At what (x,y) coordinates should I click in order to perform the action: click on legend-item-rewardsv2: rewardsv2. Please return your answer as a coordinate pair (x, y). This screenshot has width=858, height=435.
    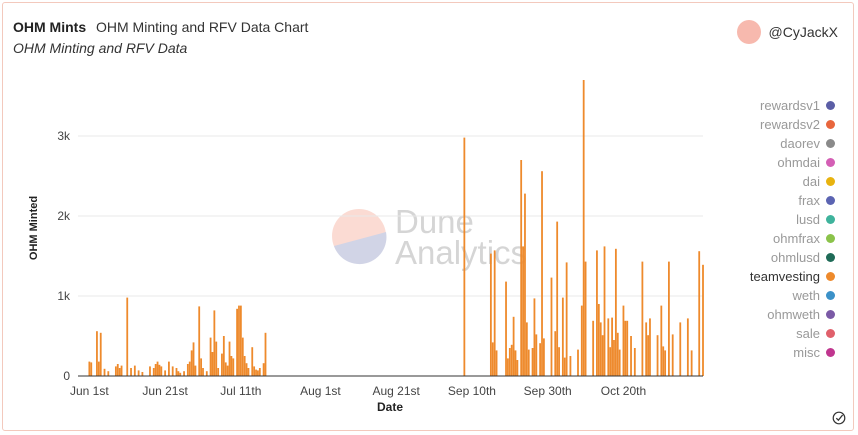
    Looking at the image, I should click on (792, 124).